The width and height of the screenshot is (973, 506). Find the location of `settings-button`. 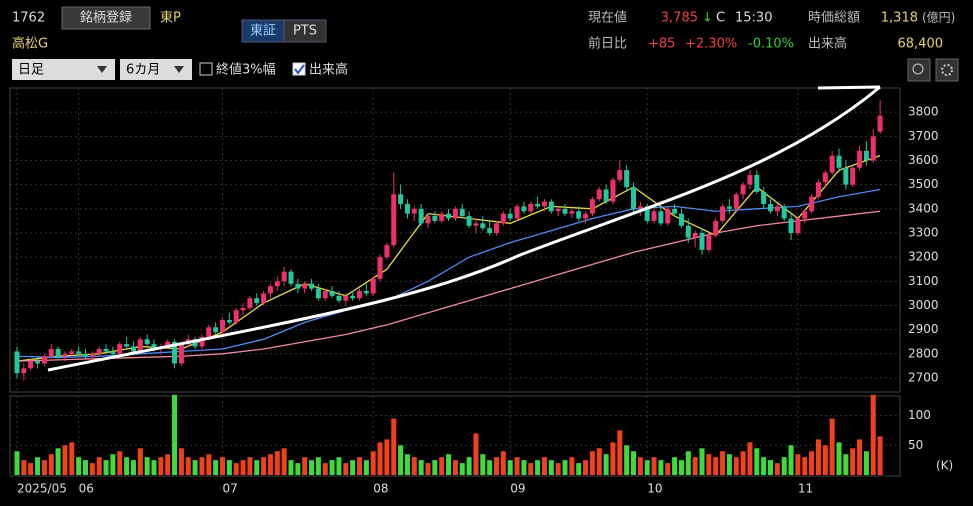

settings-button is located at coordinates (947, 70).